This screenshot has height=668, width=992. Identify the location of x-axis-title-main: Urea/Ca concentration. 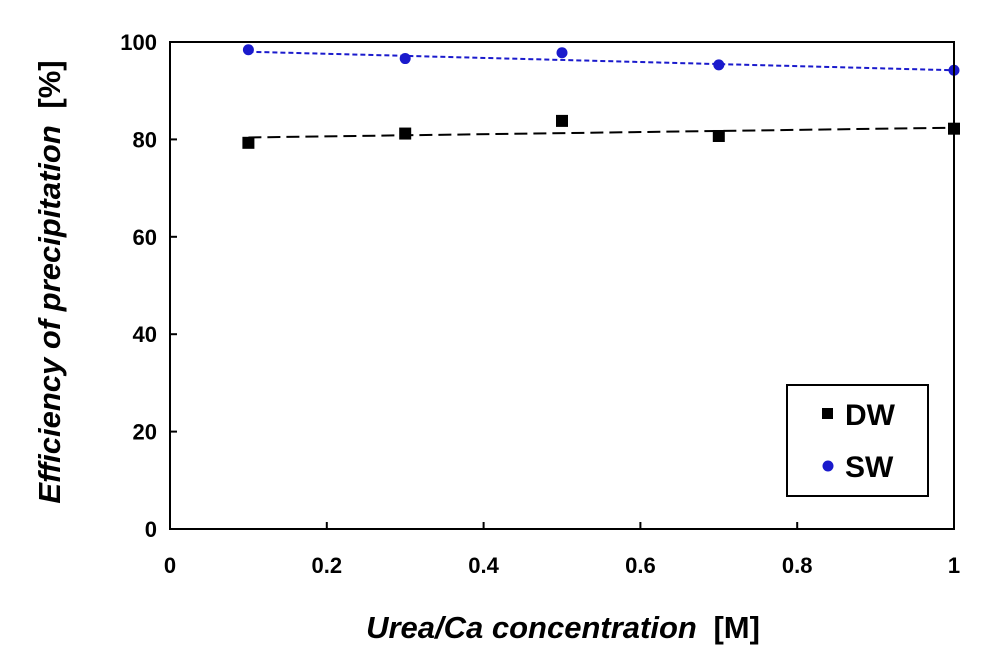
(531, 627).